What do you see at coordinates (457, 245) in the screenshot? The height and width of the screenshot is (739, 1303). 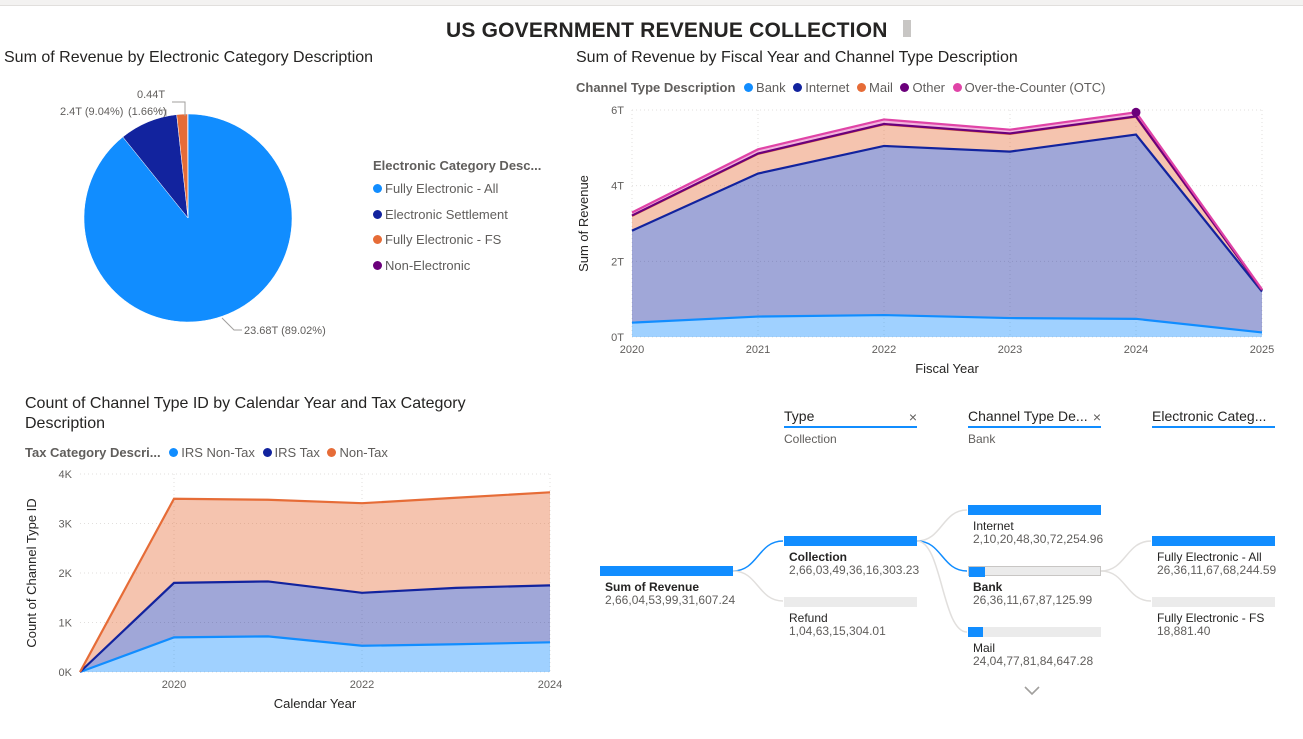 I see `legend-item-fully-electronic-fs: Fully Electronic - FS` at bounding box center [457, 245].